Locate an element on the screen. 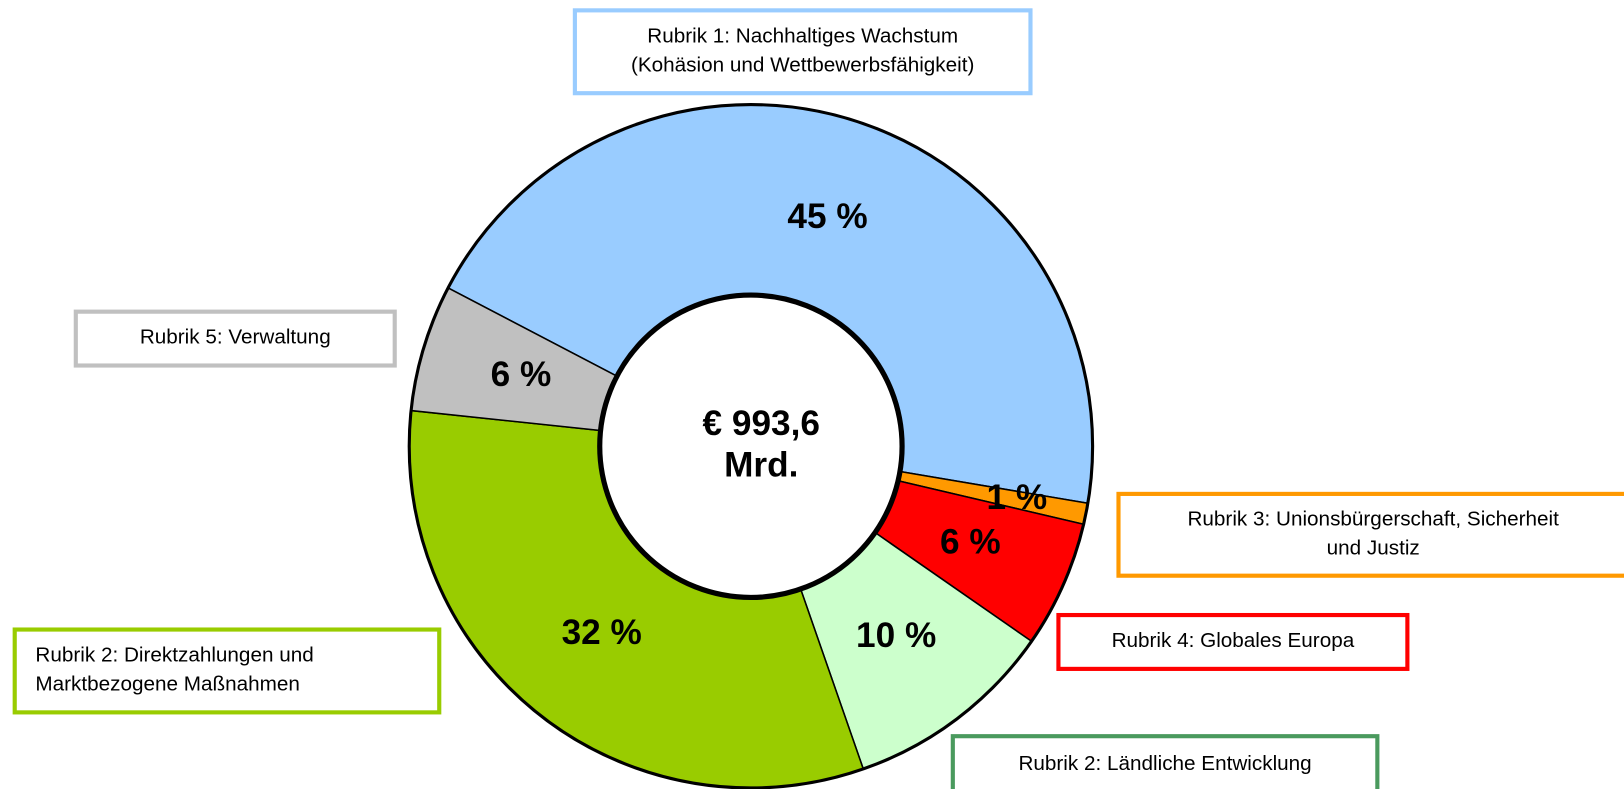  value-label: 45 % is located at coordinates (827, 216).